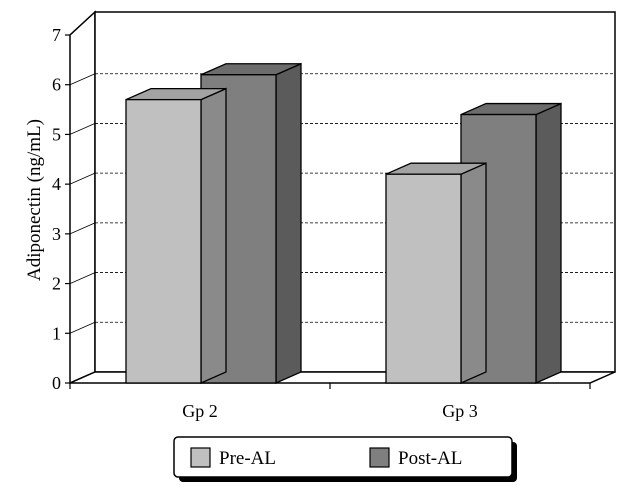 Image resolution: width=619 pixels, height=495 pixels. Describe the element at coordinates (56, 35) in the screenshot. I see `y-tick-label: 7` at that location.